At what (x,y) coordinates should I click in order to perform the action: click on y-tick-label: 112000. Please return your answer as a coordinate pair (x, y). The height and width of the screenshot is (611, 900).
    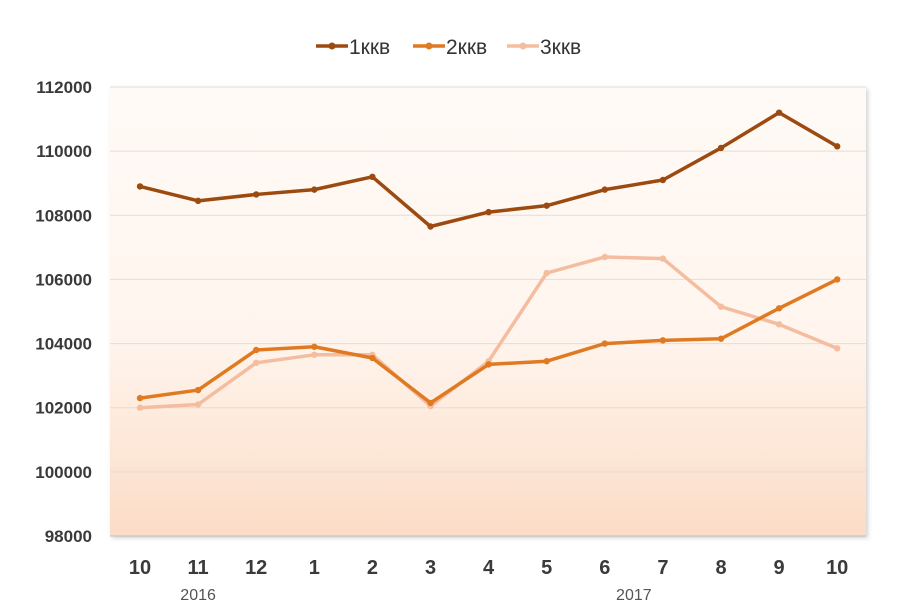
    Looking at the image, I should click on (64, 87).